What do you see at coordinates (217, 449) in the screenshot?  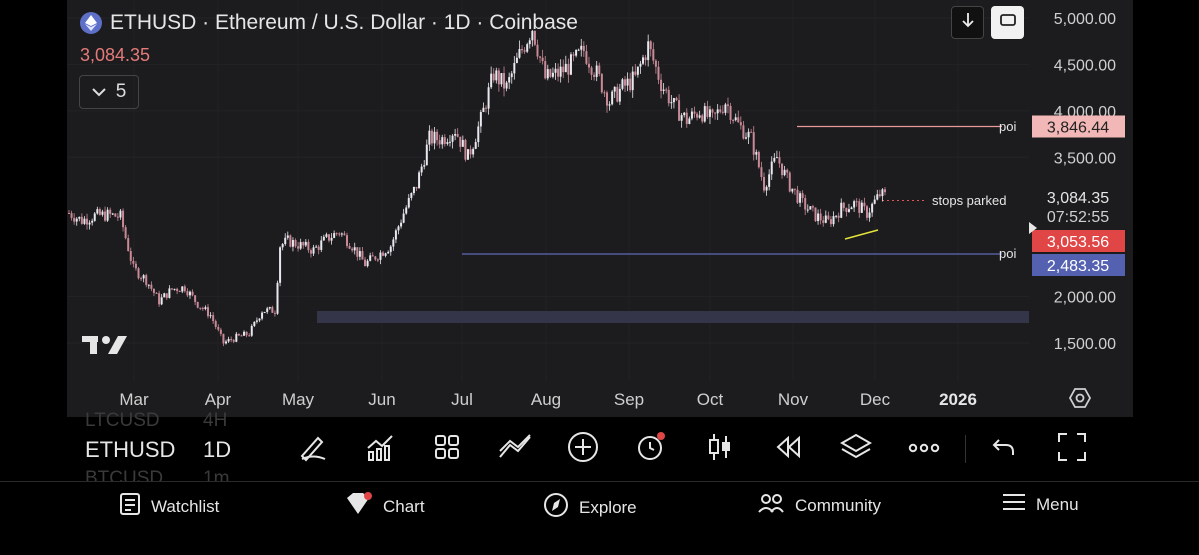 I see `timeframe-selector: 1D` at bounding box center [217, 449].